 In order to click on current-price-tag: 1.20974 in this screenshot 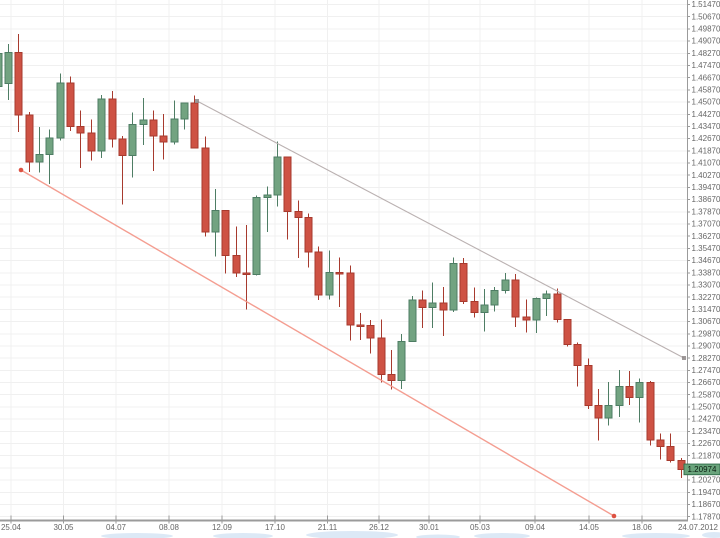, I will do `click(701, 469)`.